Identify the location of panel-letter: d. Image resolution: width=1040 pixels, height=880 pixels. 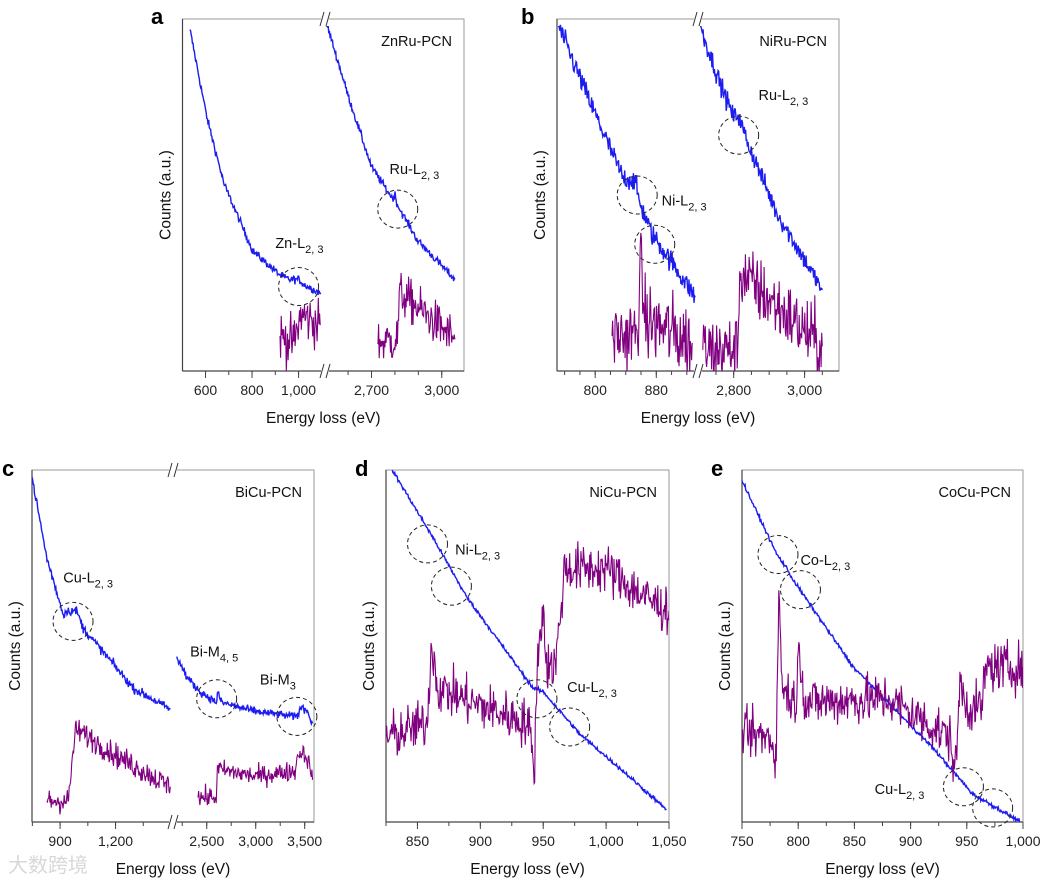
(361, 468).